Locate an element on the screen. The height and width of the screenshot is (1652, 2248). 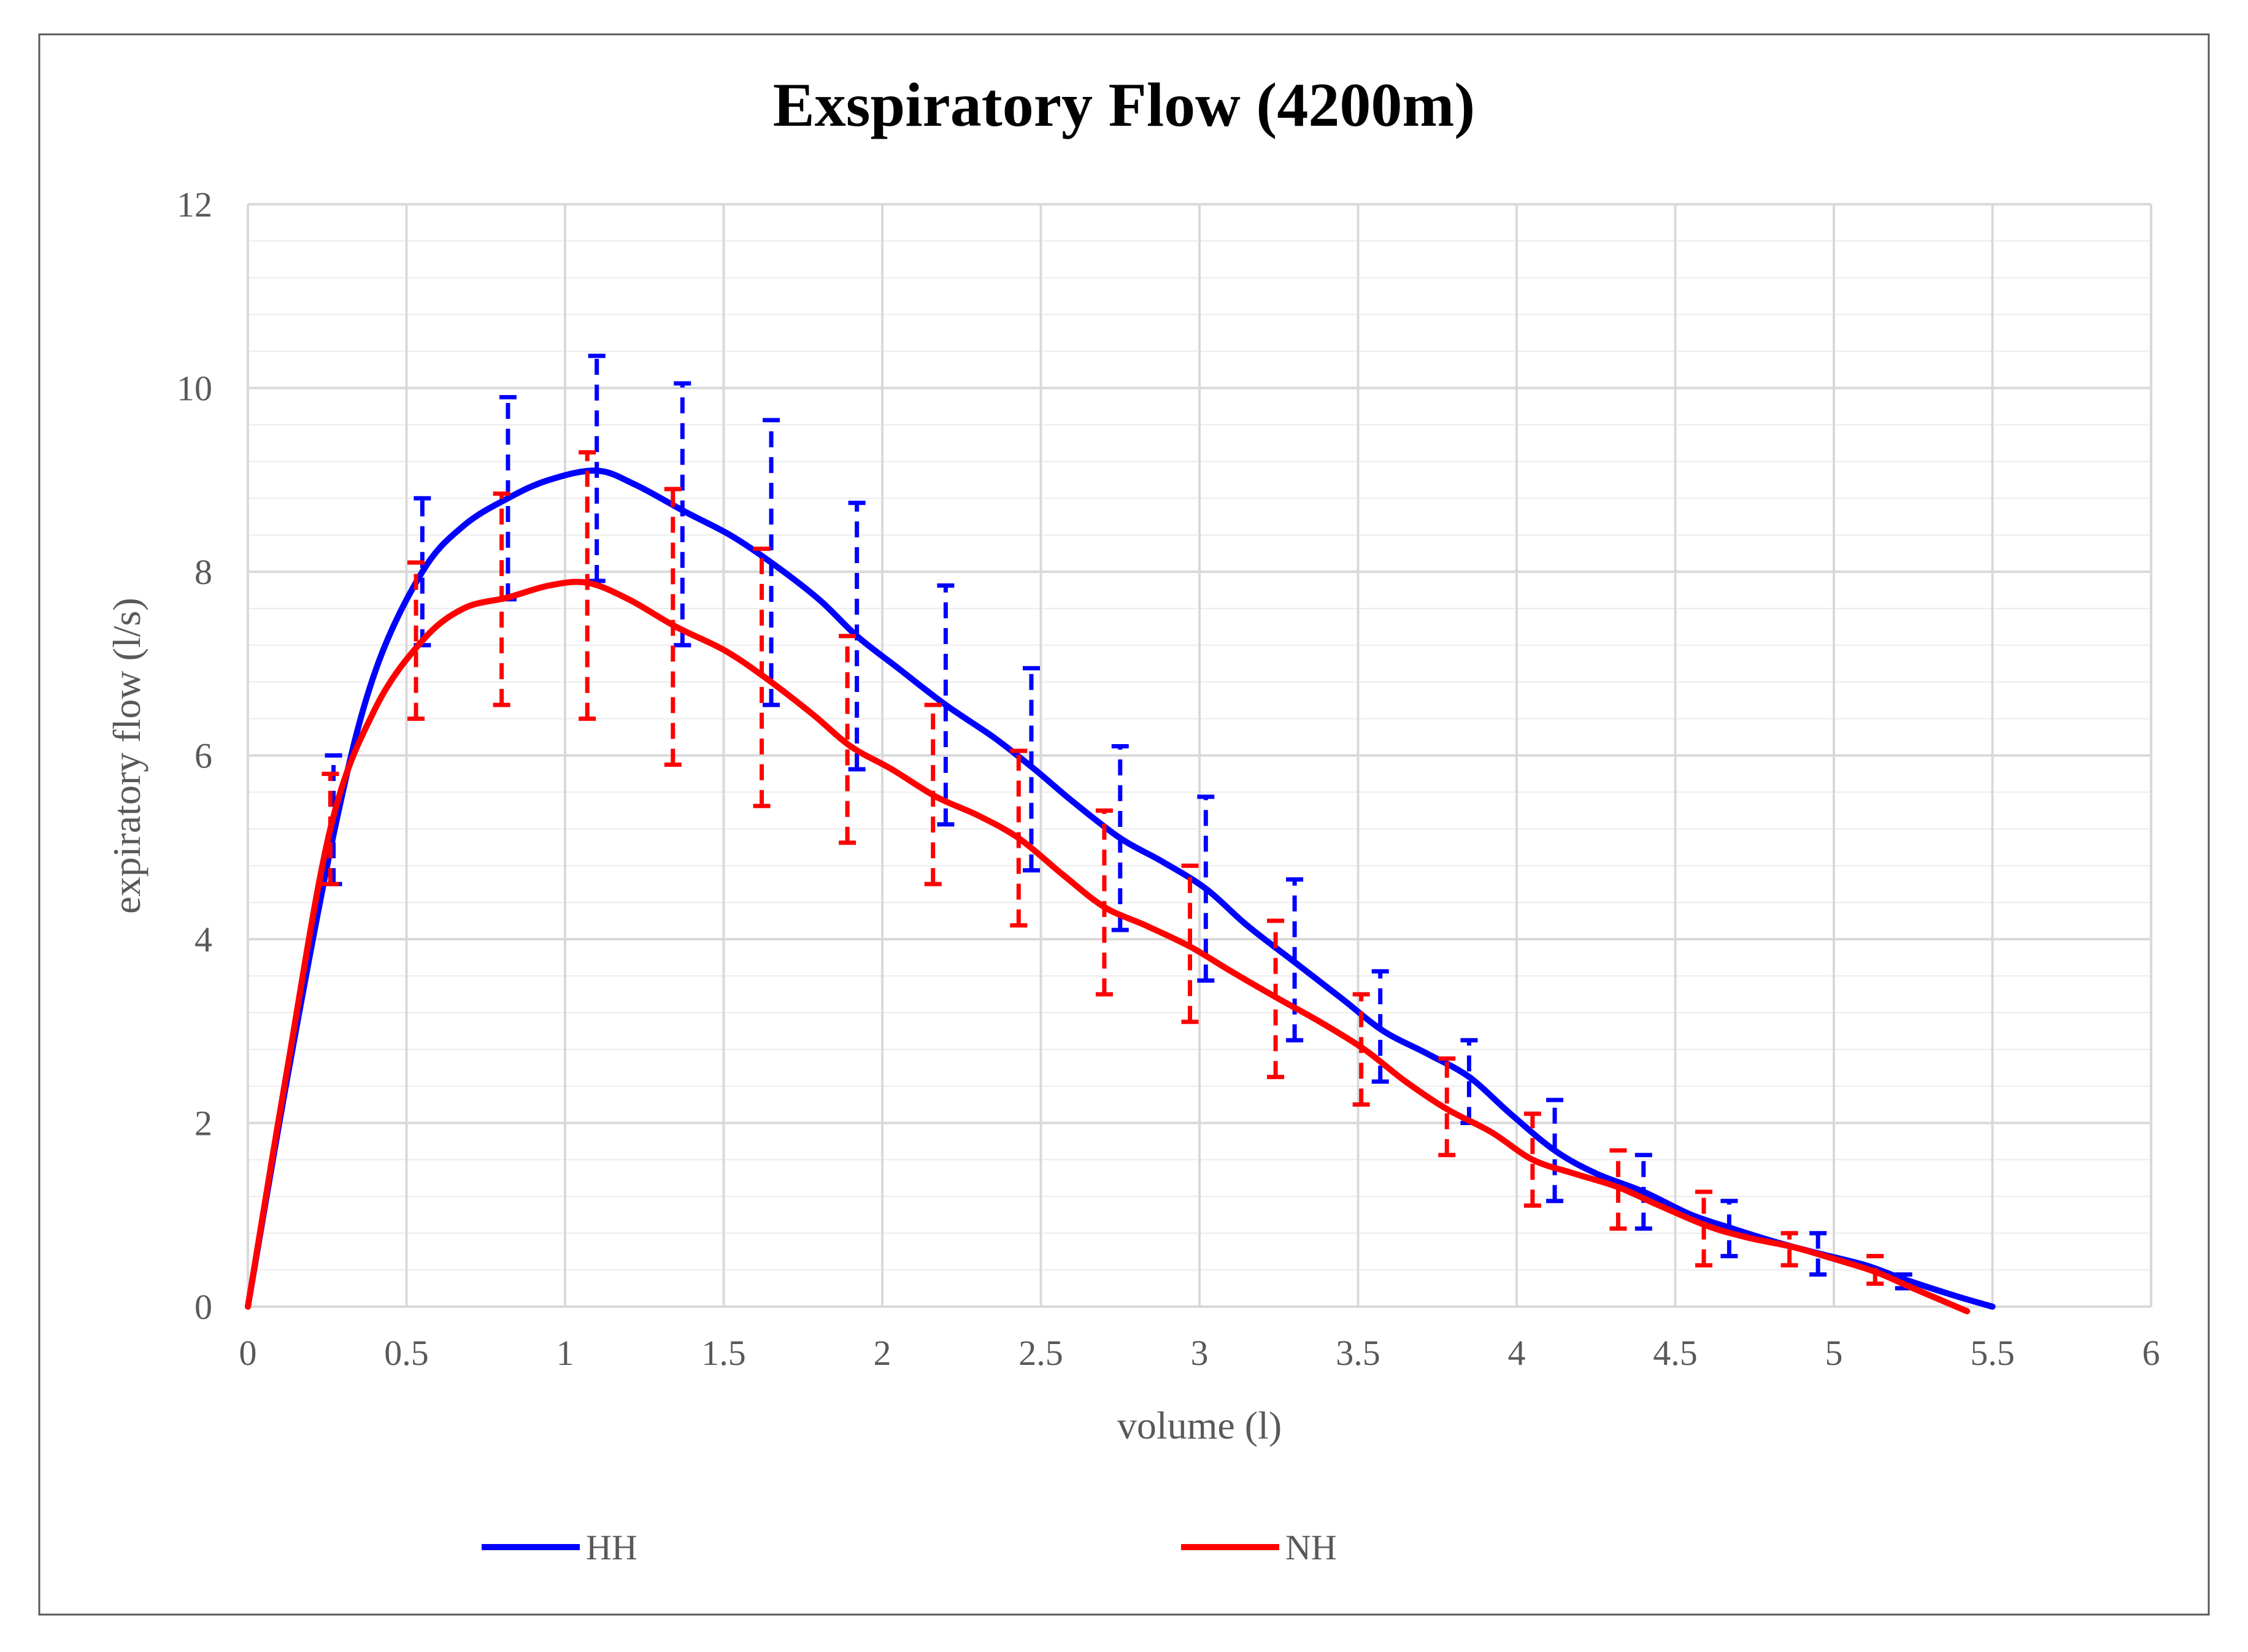
x-tick-label: 1.5 is located at coordinates (724, 1353).